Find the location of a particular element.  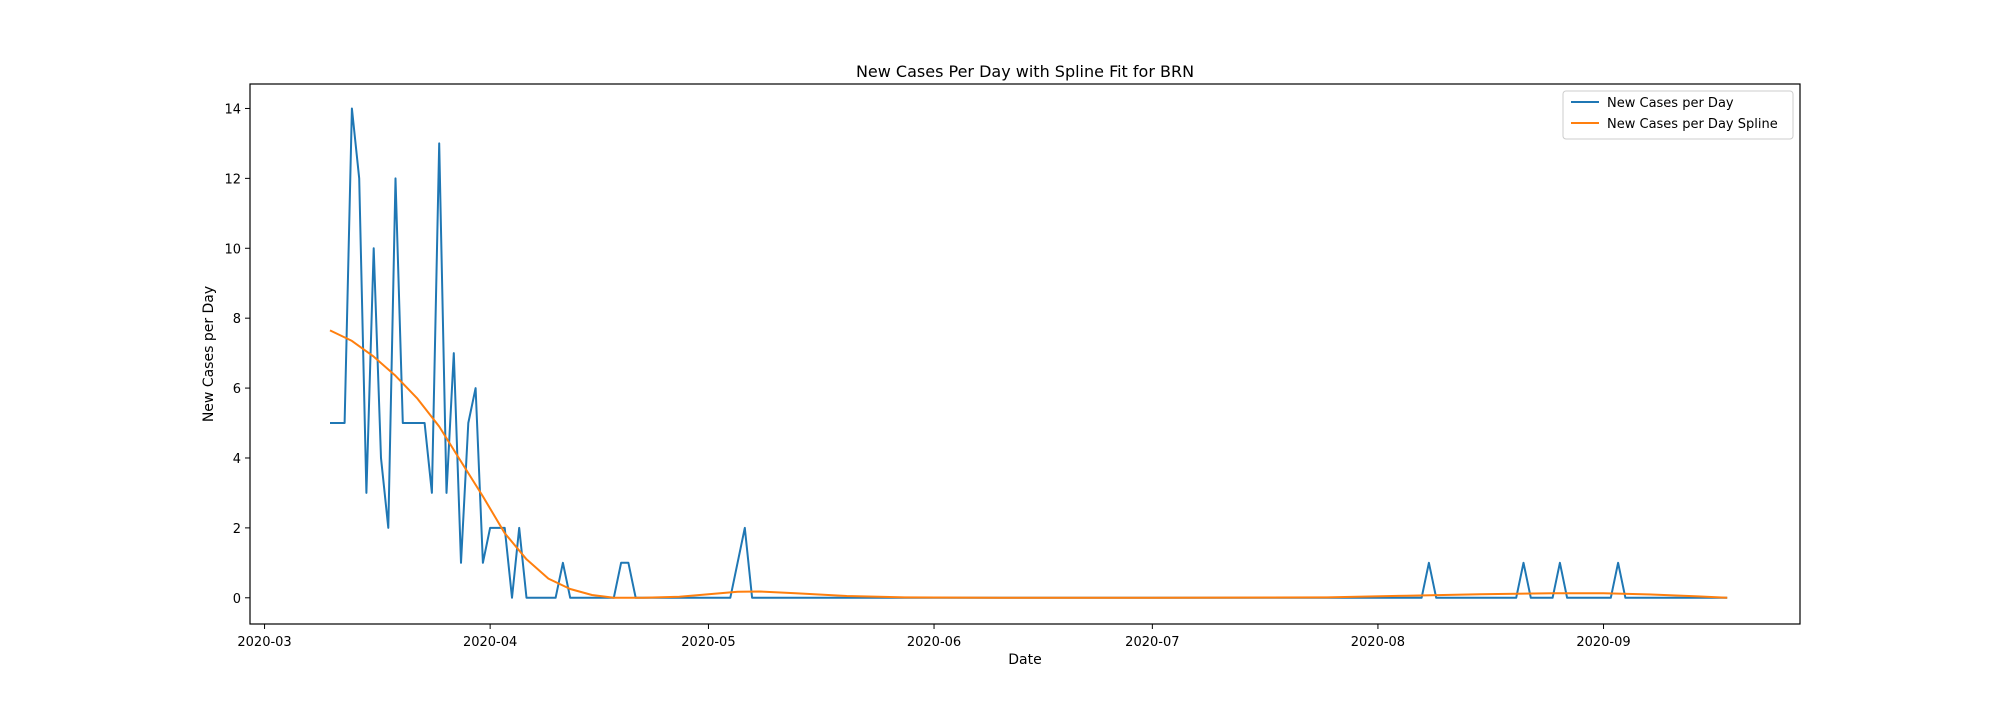

x-axis-label: Date is located at coordinates (1024, 660).